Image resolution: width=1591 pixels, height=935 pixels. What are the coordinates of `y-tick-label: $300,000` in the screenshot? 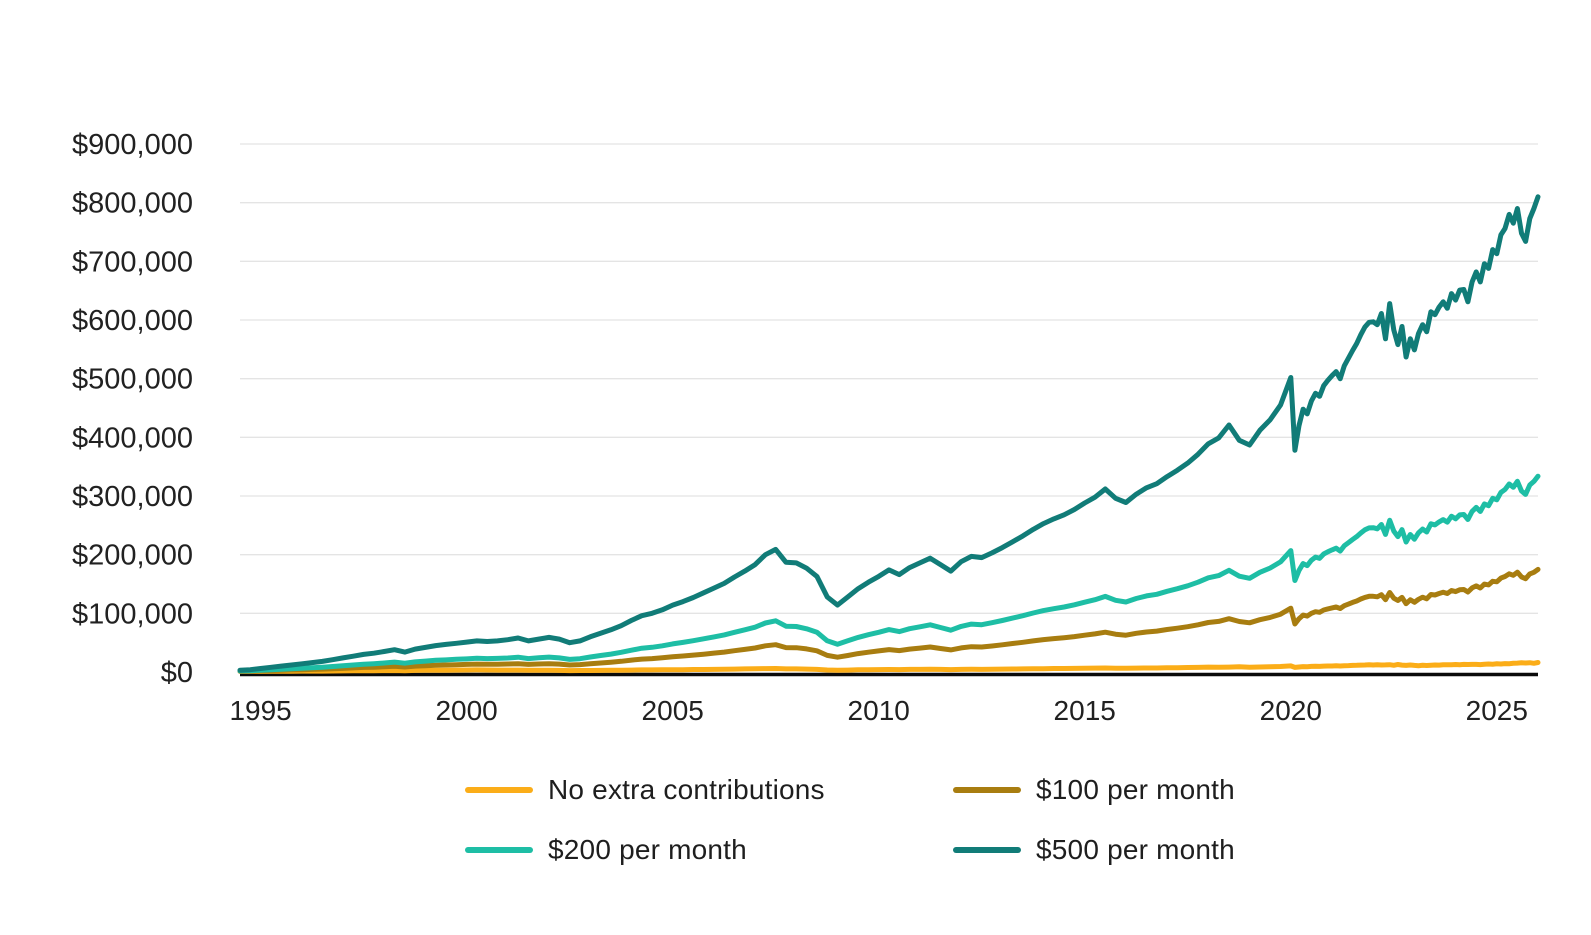 It's located at (132, 497).